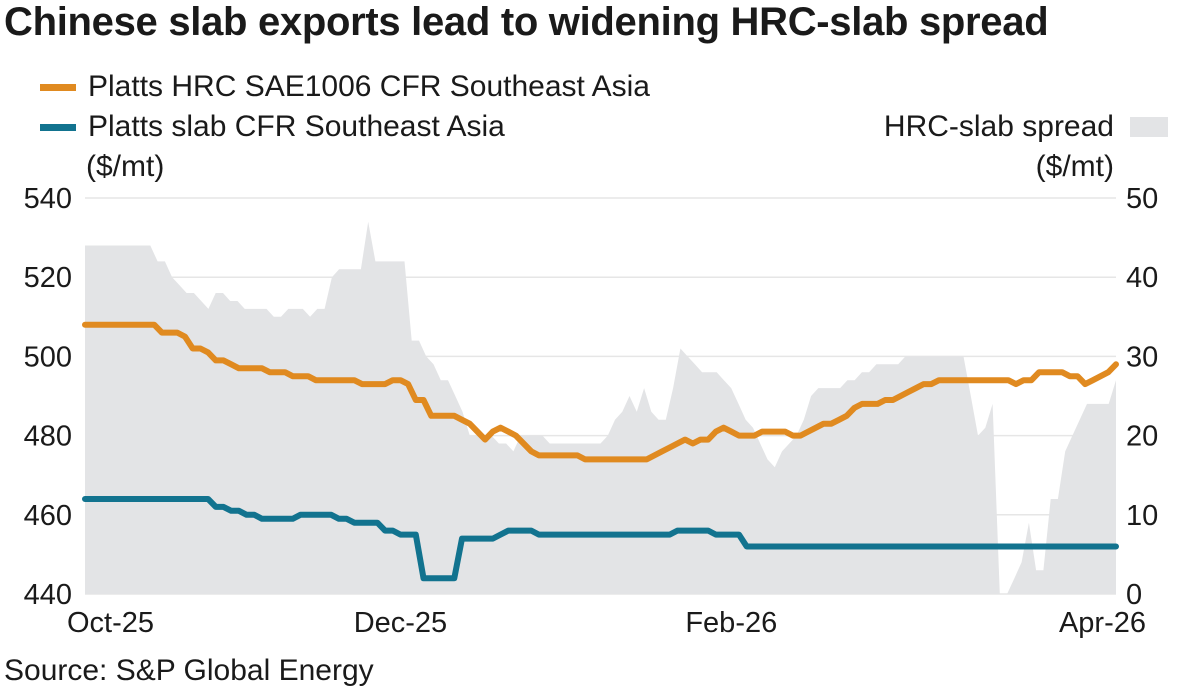 The height and width of the screenshot is (696, 1194). Describe the element at coordinates (600, 539) in the screenshot. I see `slab-line` at that location.